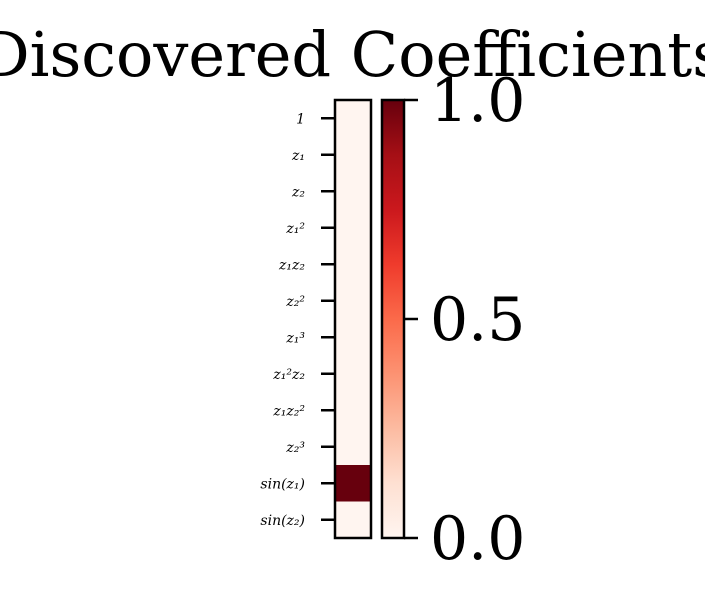 Image resolution: width=705 pixels, height=607 pixels. Describe the element at coordinates (298, 156) in the screenshot. I see `row-label: z₁` at that location.